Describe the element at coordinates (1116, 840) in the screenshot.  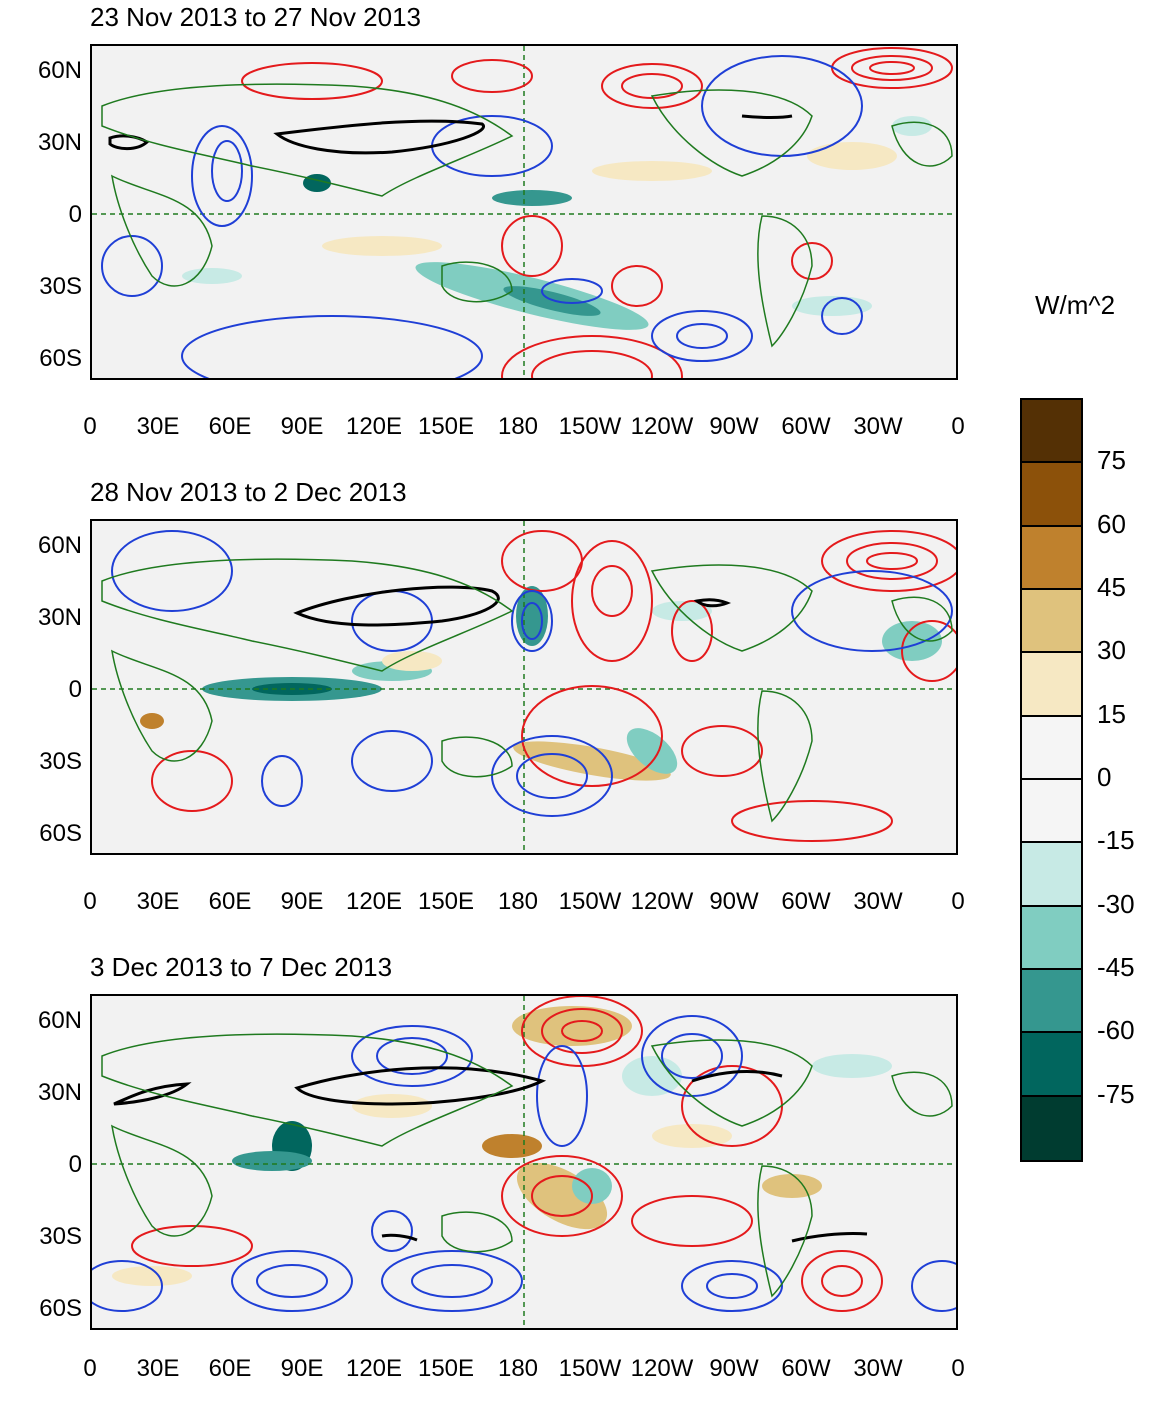
I see `colorbar-label: -15` at that location.